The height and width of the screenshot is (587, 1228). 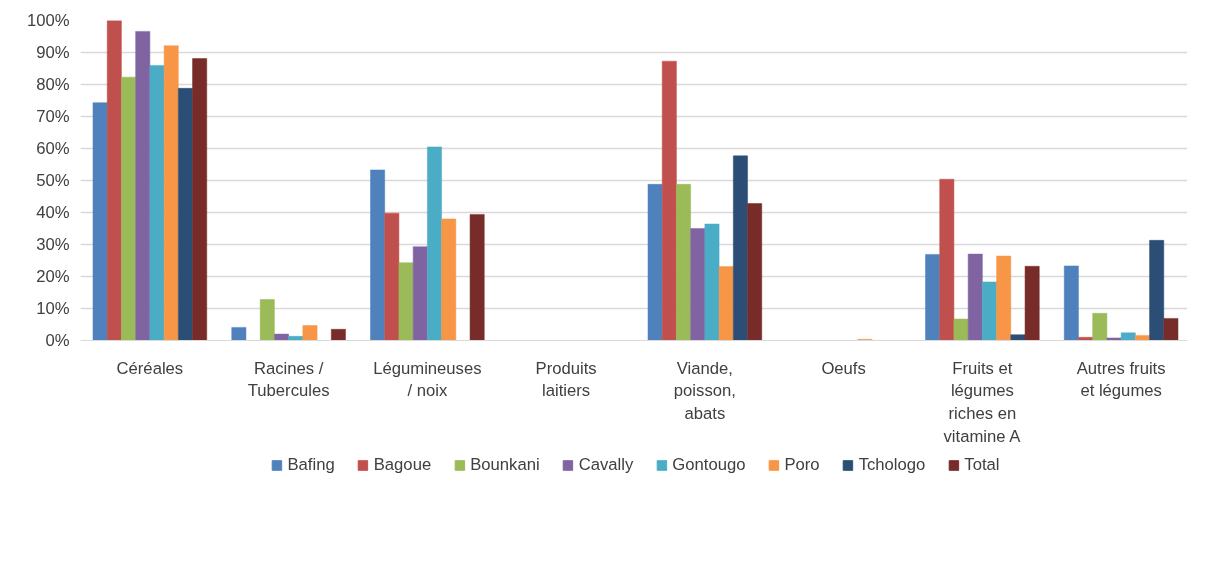 I want to click on y-tick-label: 10%, so click(x=53, y=308).